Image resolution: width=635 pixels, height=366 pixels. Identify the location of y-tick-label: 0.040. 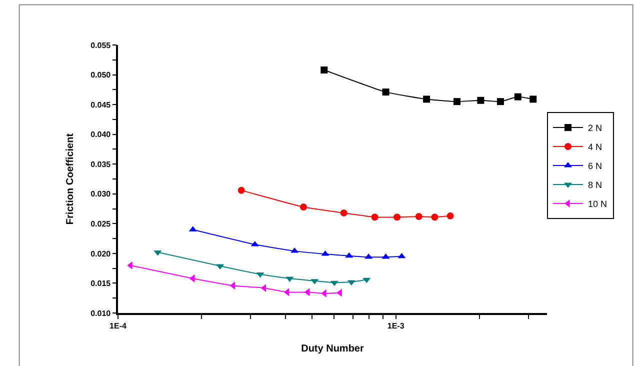
(101, 135).